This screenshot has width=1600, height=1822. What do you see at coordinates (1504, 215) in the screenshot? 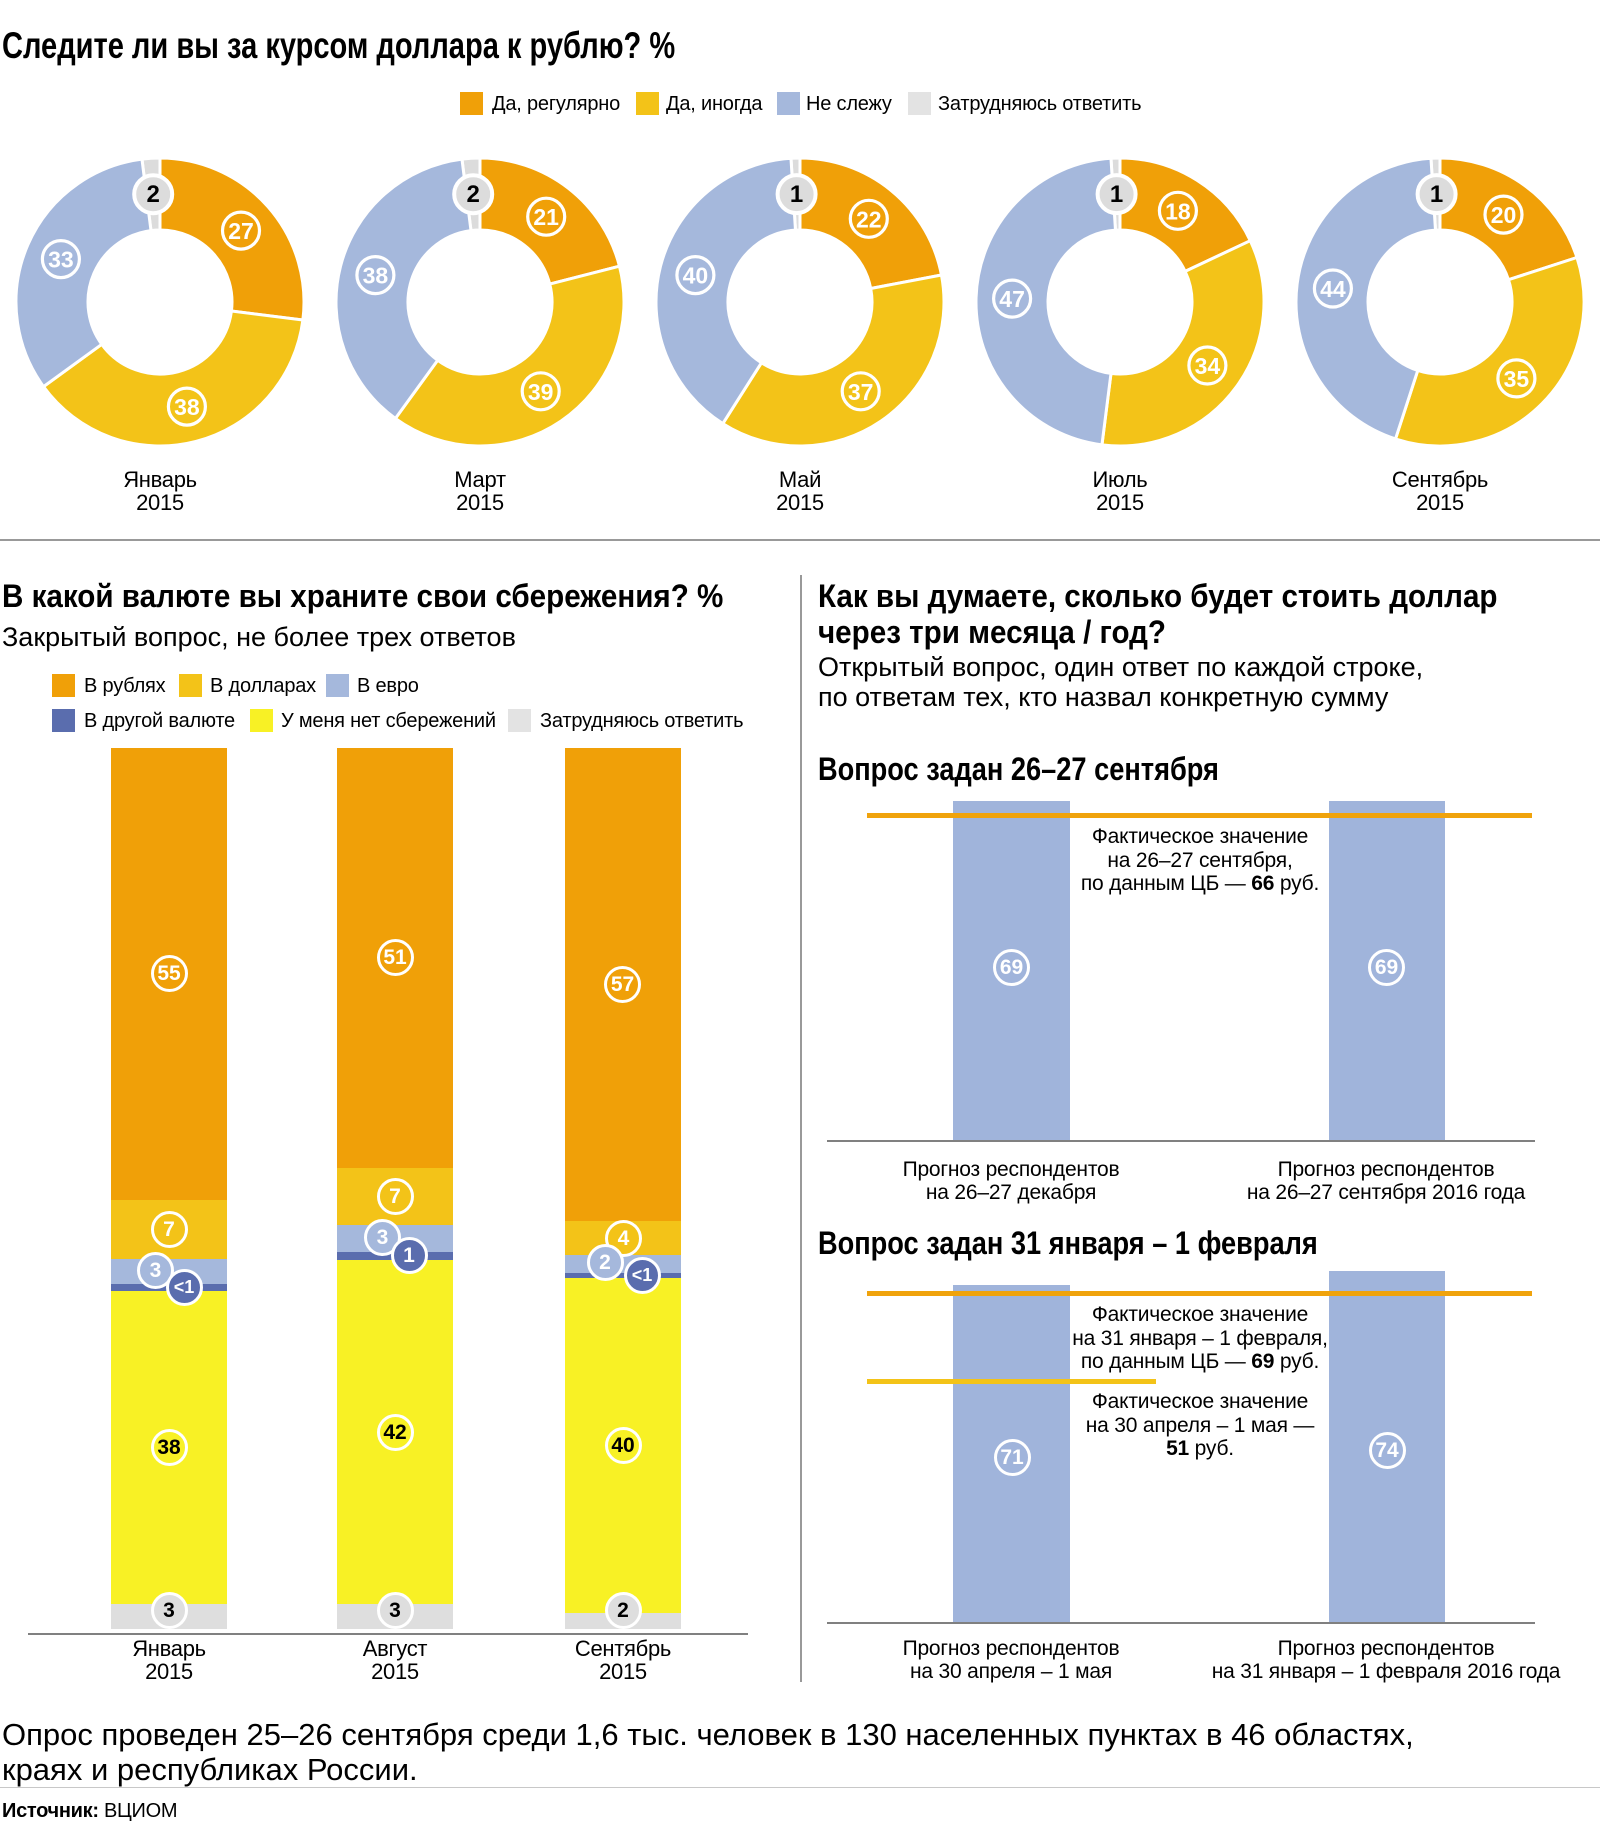
I see `svg-text: 20` at bounding box center [1504, 215].